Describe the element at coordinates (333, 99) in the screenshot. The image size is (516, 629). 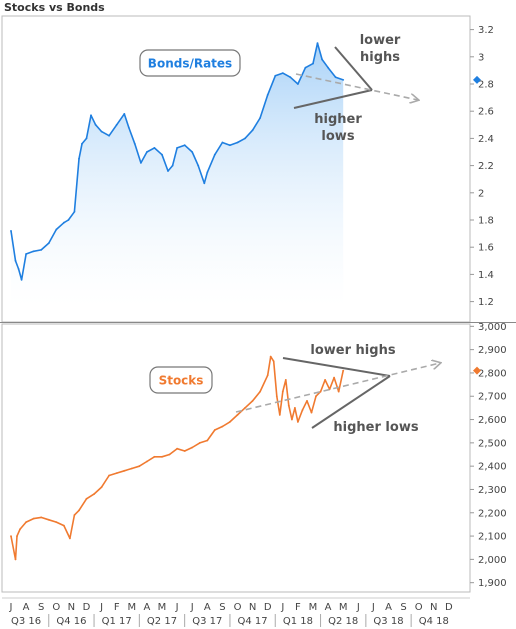
I see `bonds-higher-lows-line` at that location.